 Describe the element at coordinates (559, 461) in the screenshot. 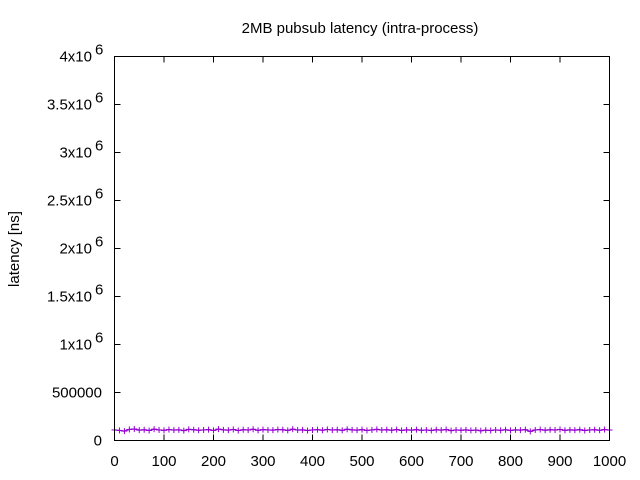

I see `x-tick-label: 900` at that location.